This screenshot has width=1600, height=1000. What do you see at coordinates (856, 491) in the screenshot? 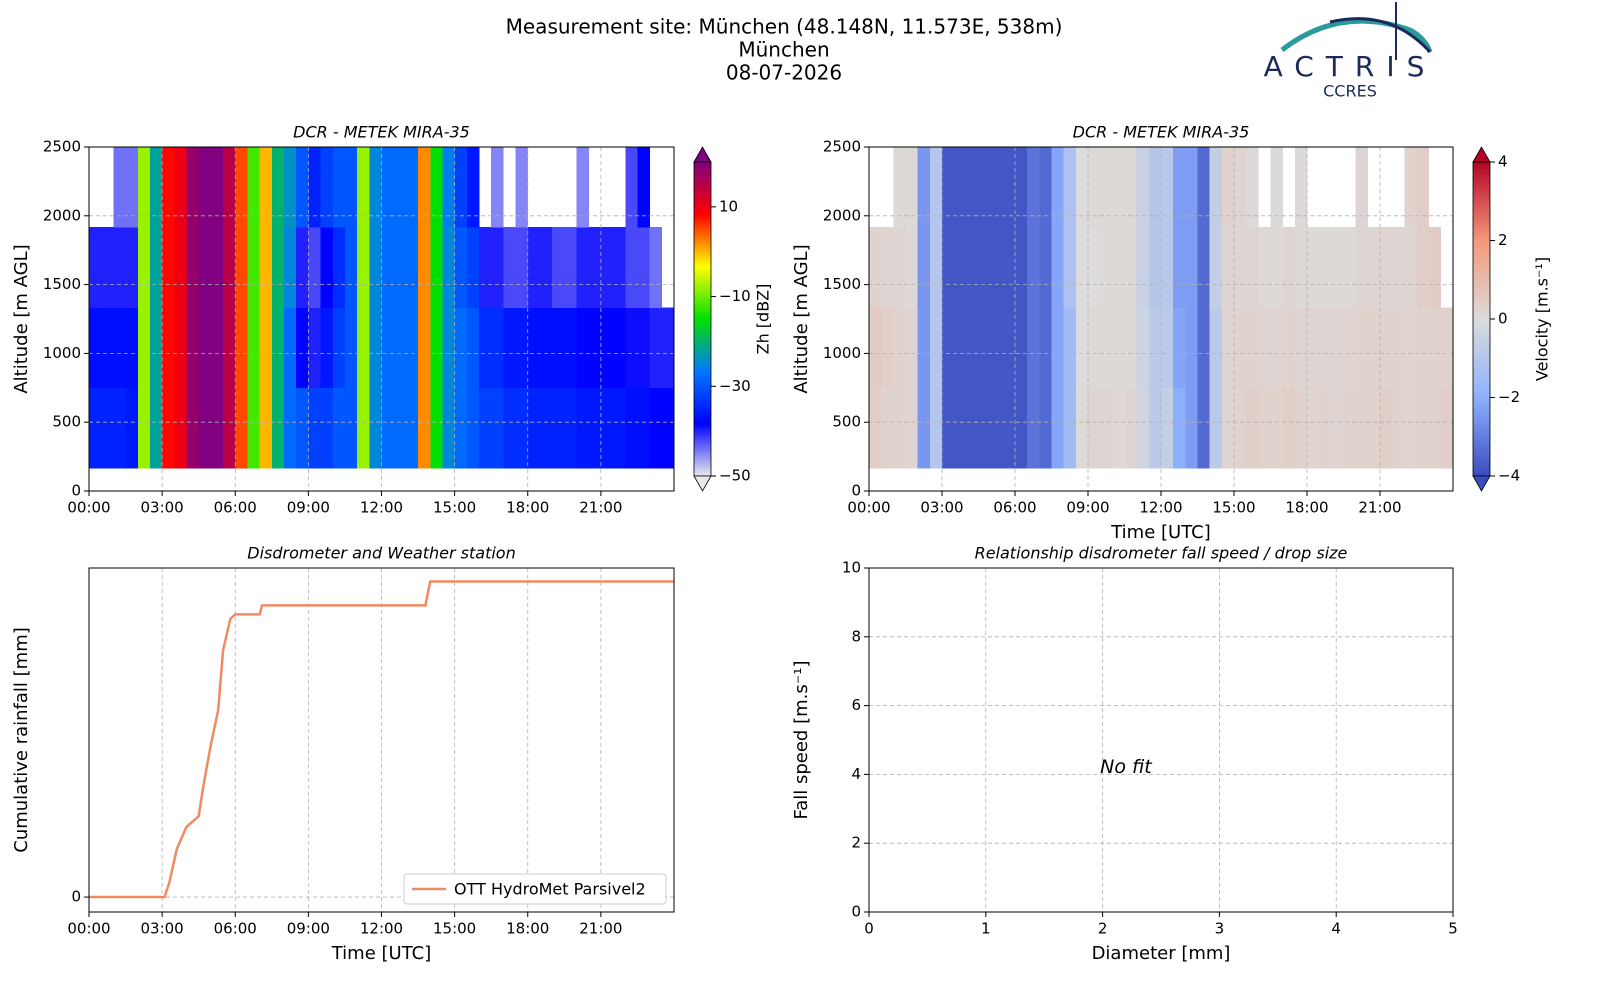
I see `y-tick-label: 0` at bounding box center [856, 491].